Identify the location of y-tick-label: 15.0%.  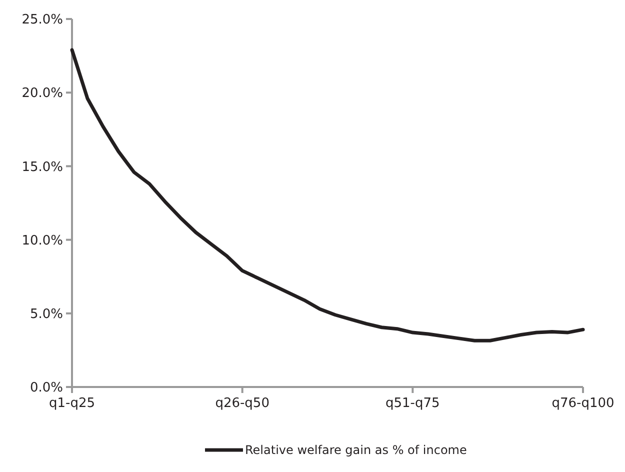
(42, 167).